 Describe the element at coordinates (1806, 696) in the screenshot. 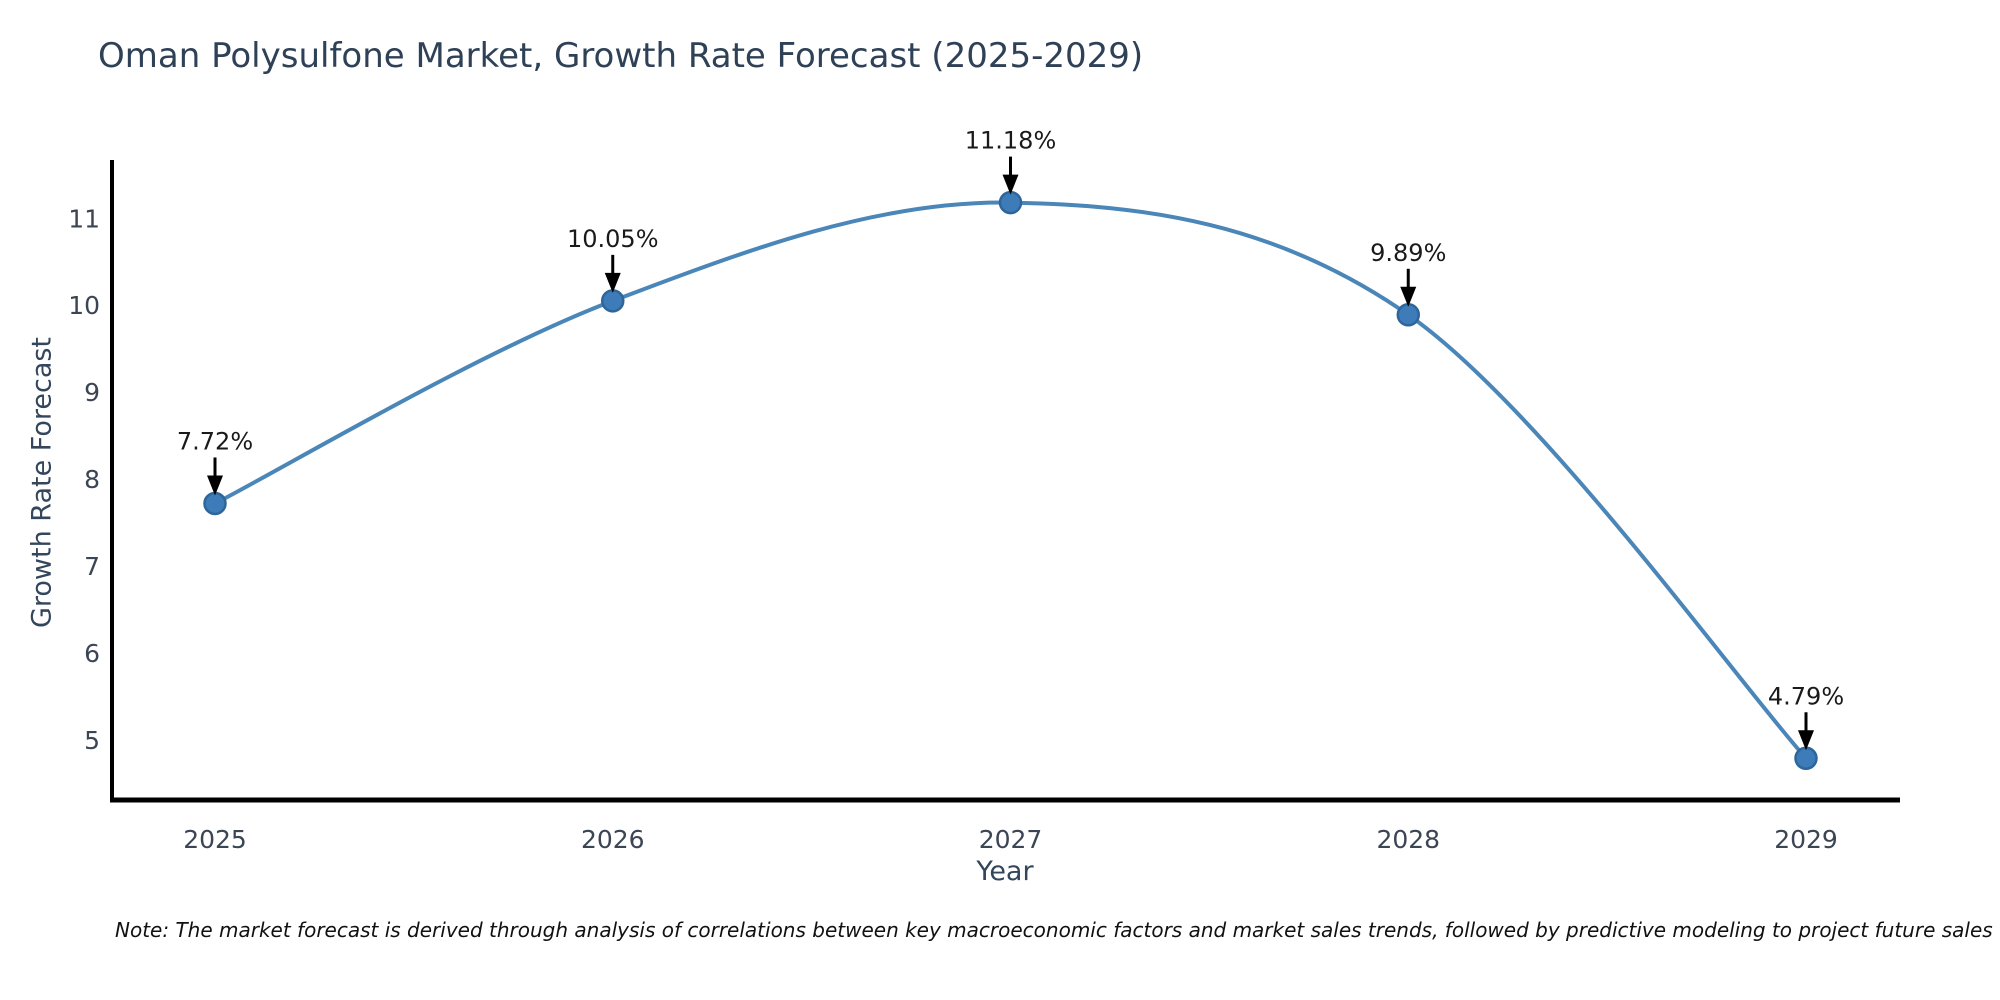

I see `data-point-label: 4.79%` at that location.